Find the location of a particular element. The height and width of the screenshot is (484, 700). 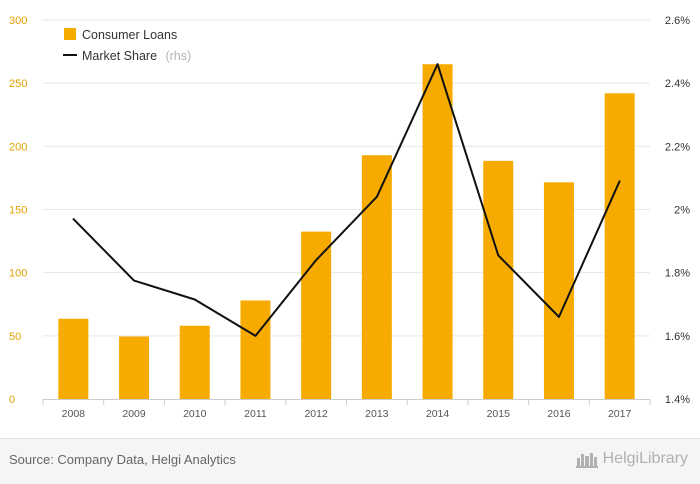

y-left-tick-label: 200 is located at coordinates (18, 147).